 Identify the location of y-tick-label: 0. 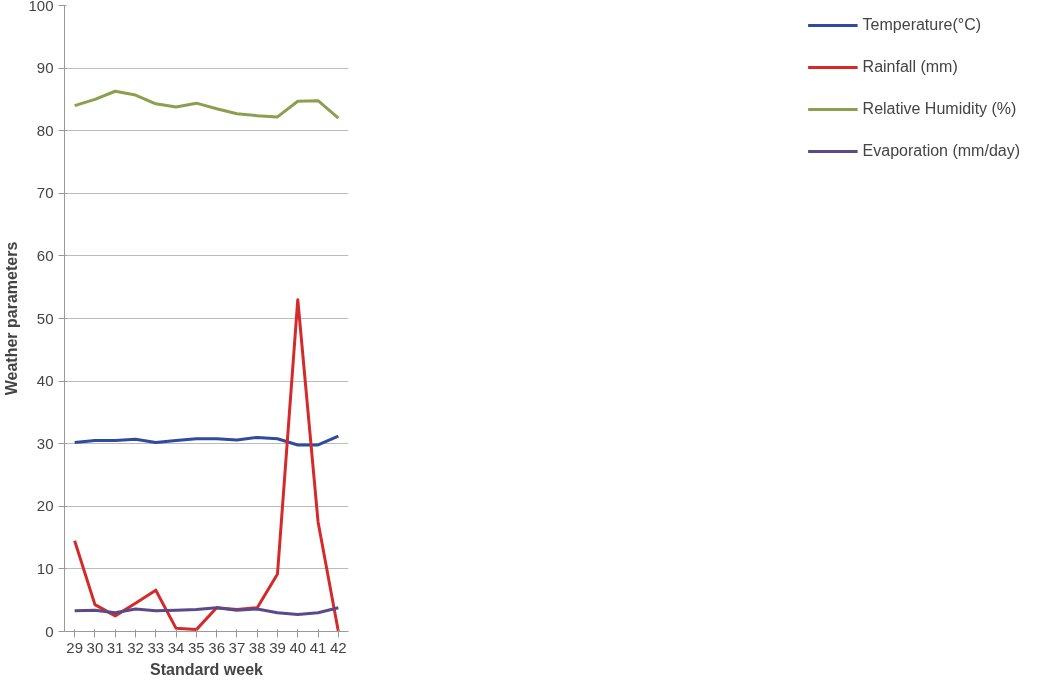
(49, 631).